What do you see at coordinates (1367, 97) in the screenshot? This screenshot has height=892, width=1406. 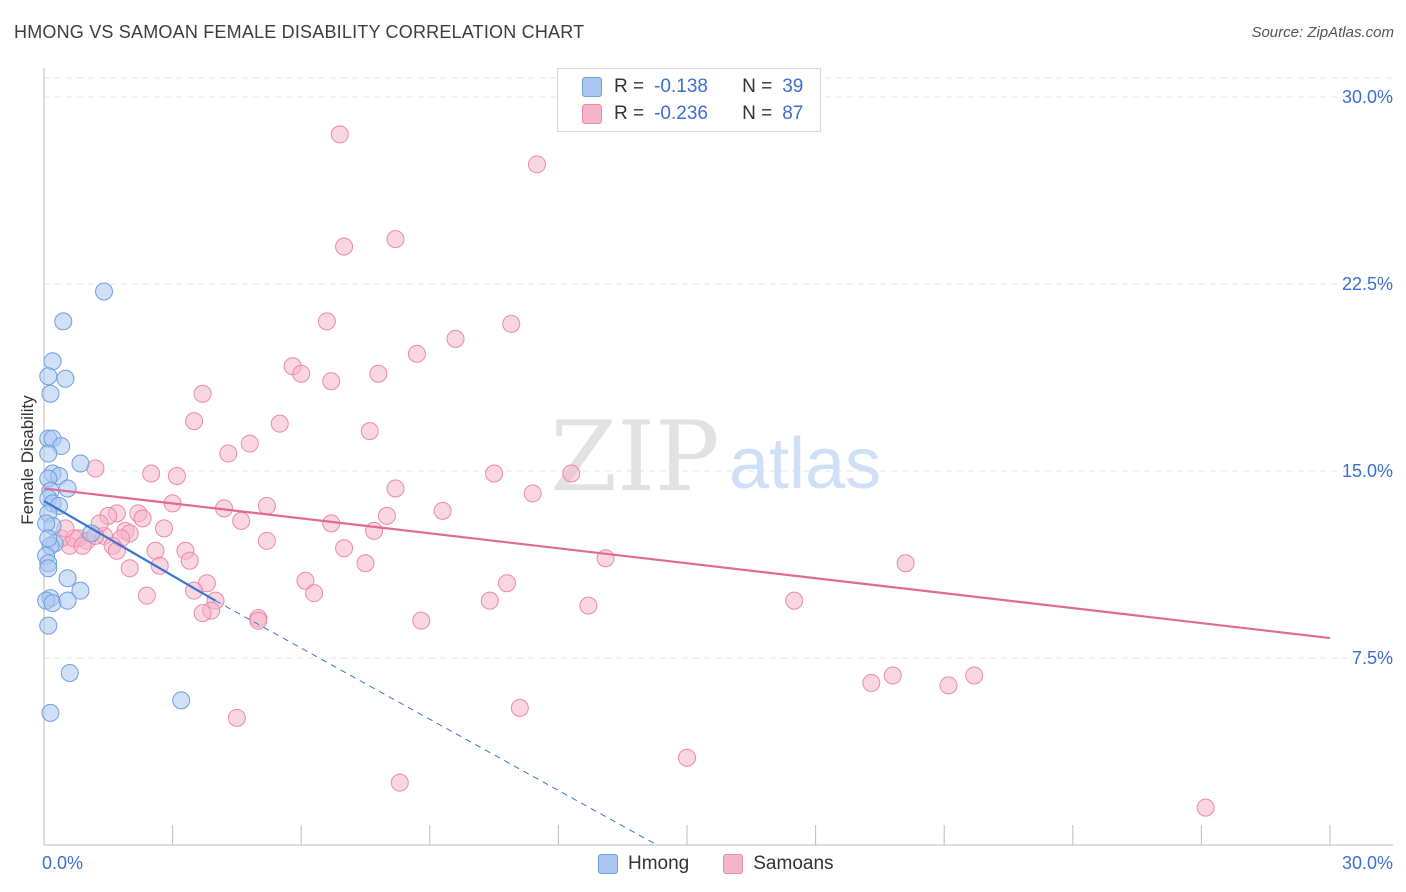 I see `y-tick-label: 30.0%` at bounding box center [1367, 97].